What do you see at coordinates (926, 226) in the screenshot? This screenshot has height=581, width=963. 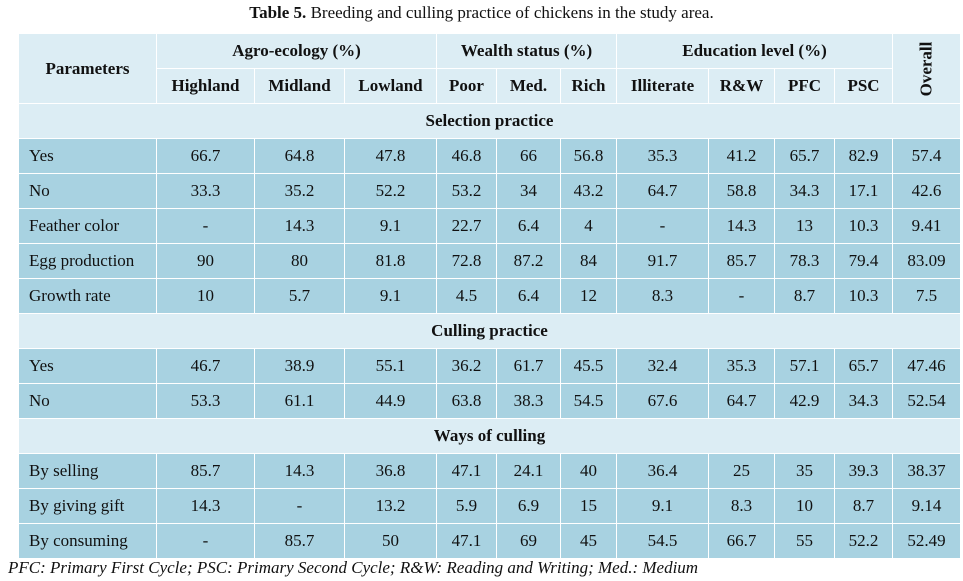 I see `table-cell: 9.41` at bounding box center [926, 226].